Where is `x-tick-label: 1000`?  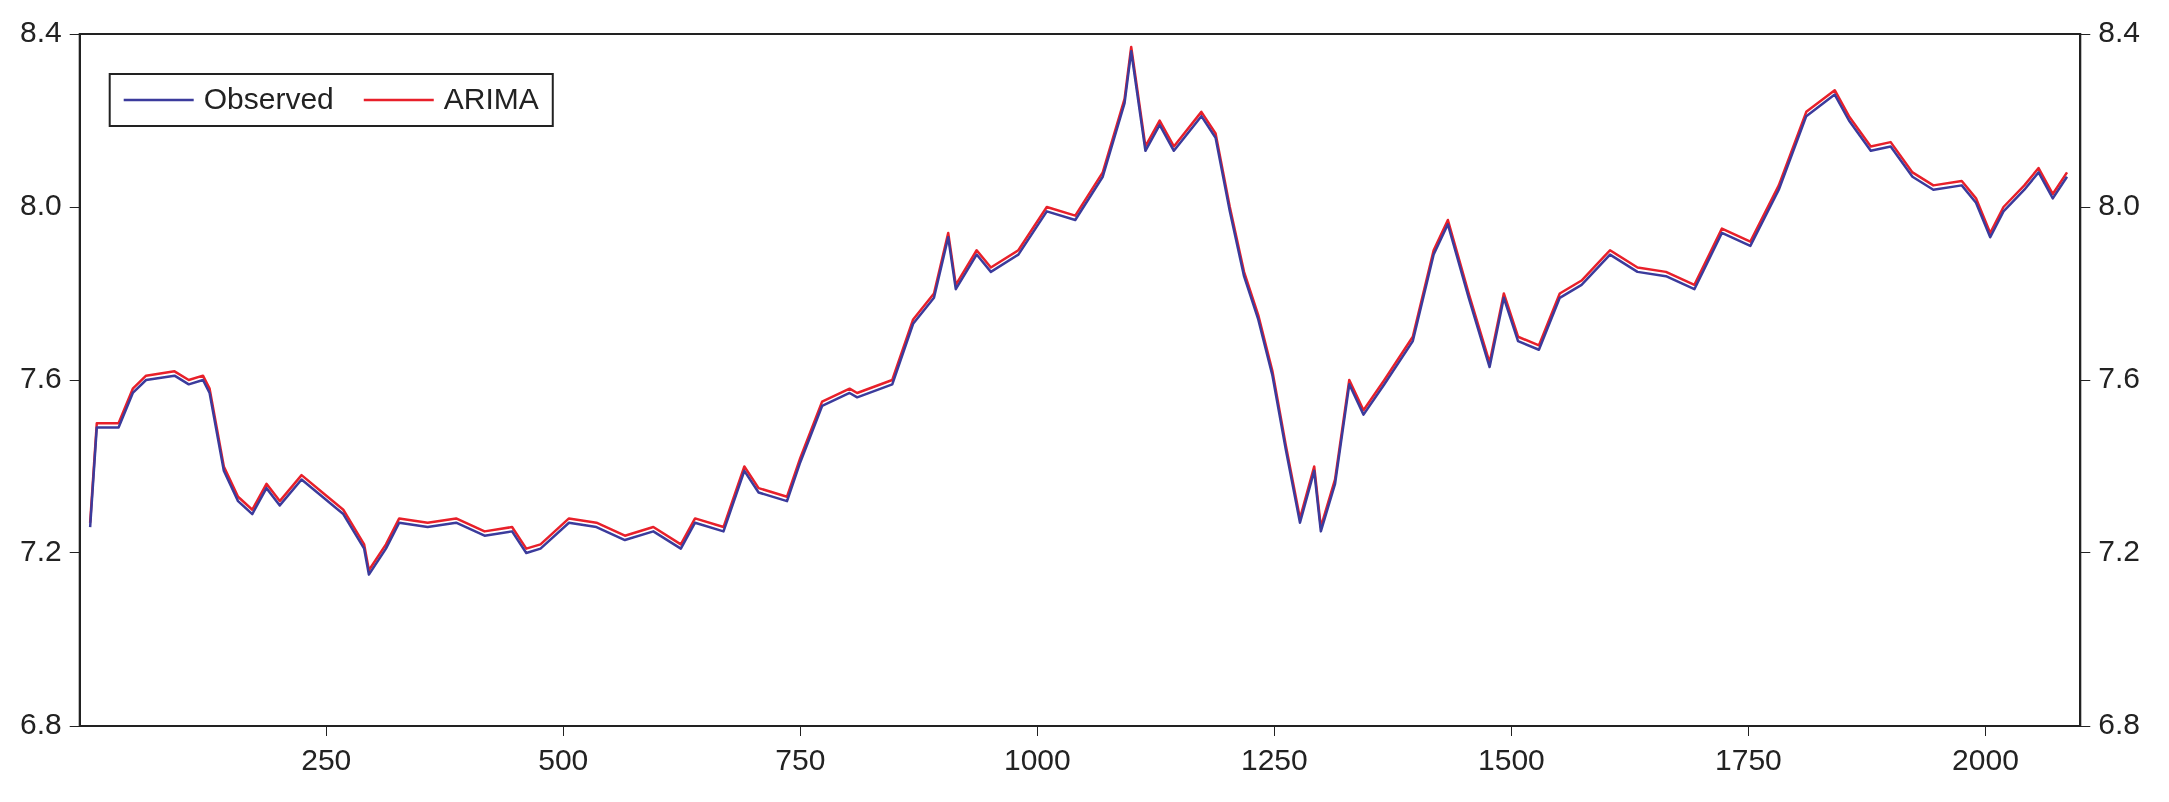 x-tick-label: 1000 is located at coordinates (1037, 760).